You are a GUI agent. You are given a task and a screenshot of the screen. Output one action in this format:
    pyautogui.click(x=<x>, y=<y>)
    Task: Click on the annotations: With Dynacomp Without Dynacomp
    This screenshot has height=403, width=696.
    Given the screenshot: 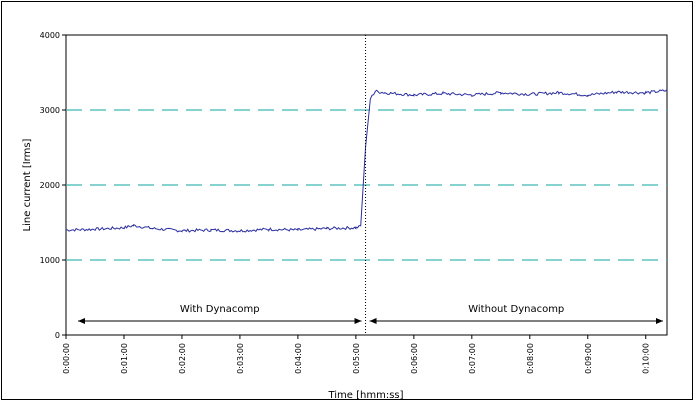 What is the action you would take?
    pyautogui.click(x=370, y=314)
    